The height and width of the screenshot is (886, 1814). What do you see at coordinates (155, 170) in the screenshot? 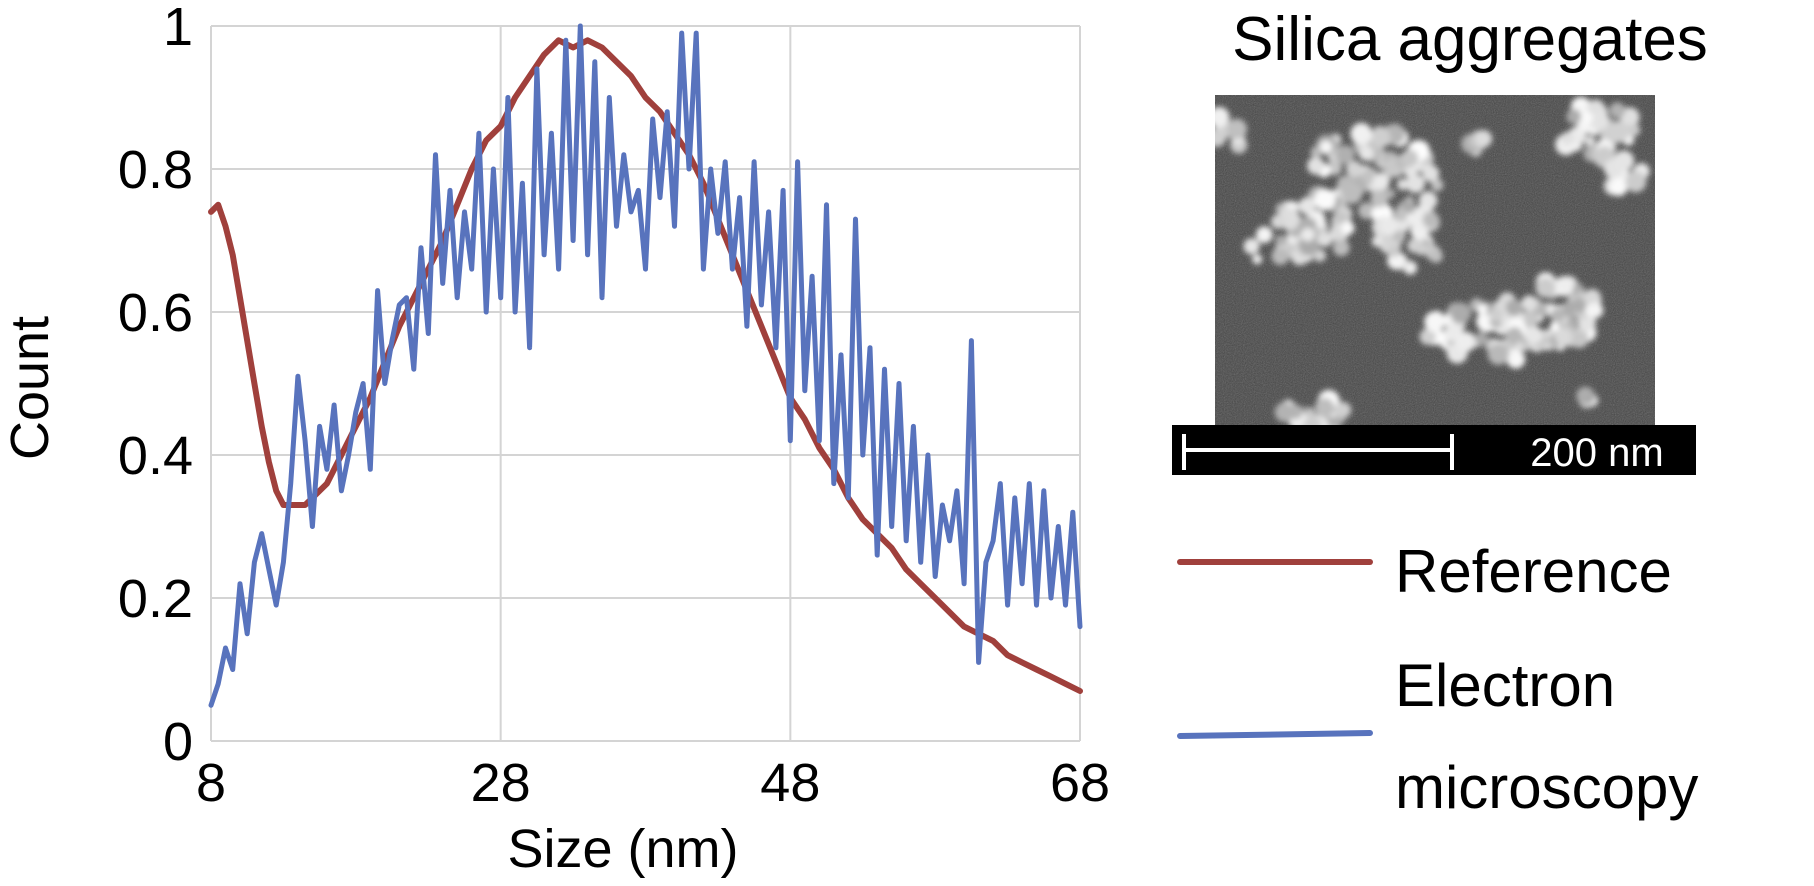
I see `y-tick-label: 0.8` at bounding box center [155, 170].